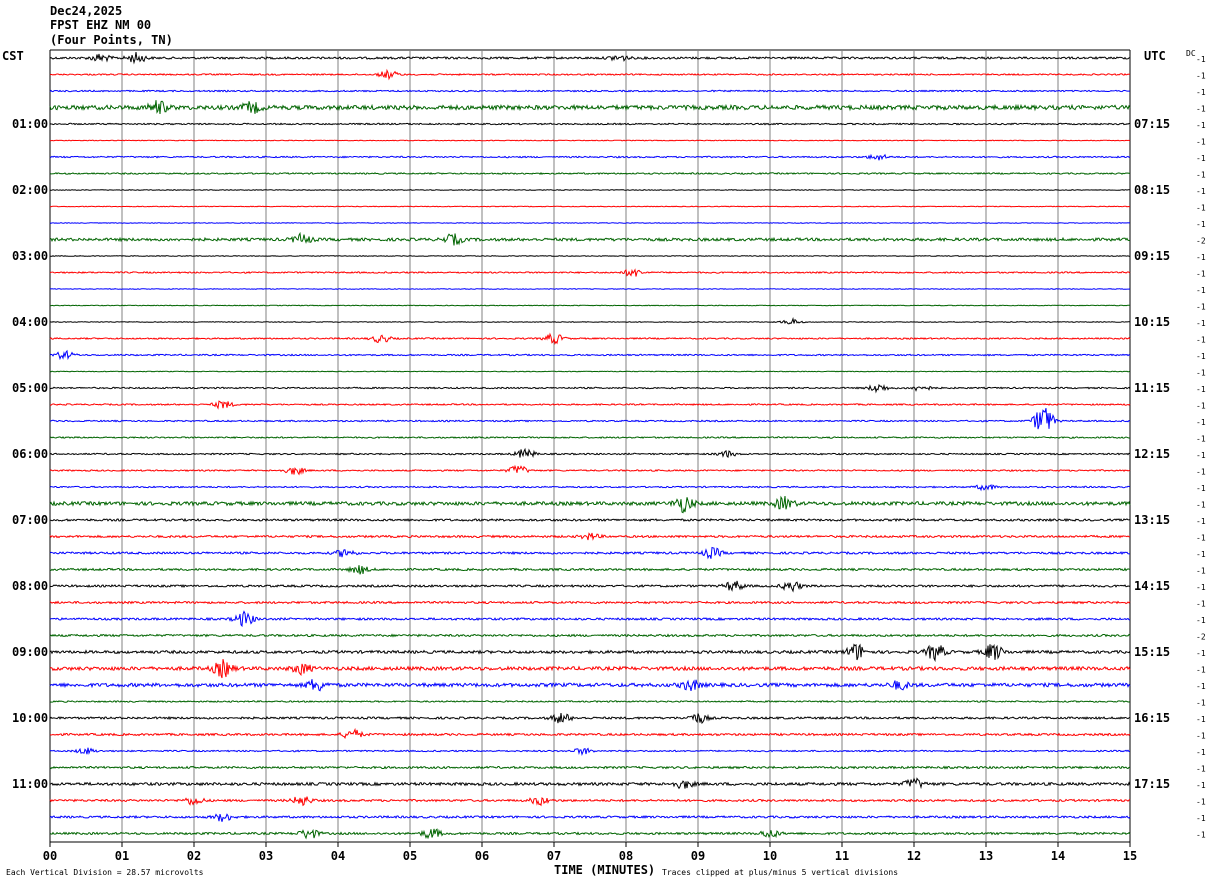  Describe the element at coordinates (1155, 56) in the screenshot. I see `right-timezone-label: UTC` at that location.